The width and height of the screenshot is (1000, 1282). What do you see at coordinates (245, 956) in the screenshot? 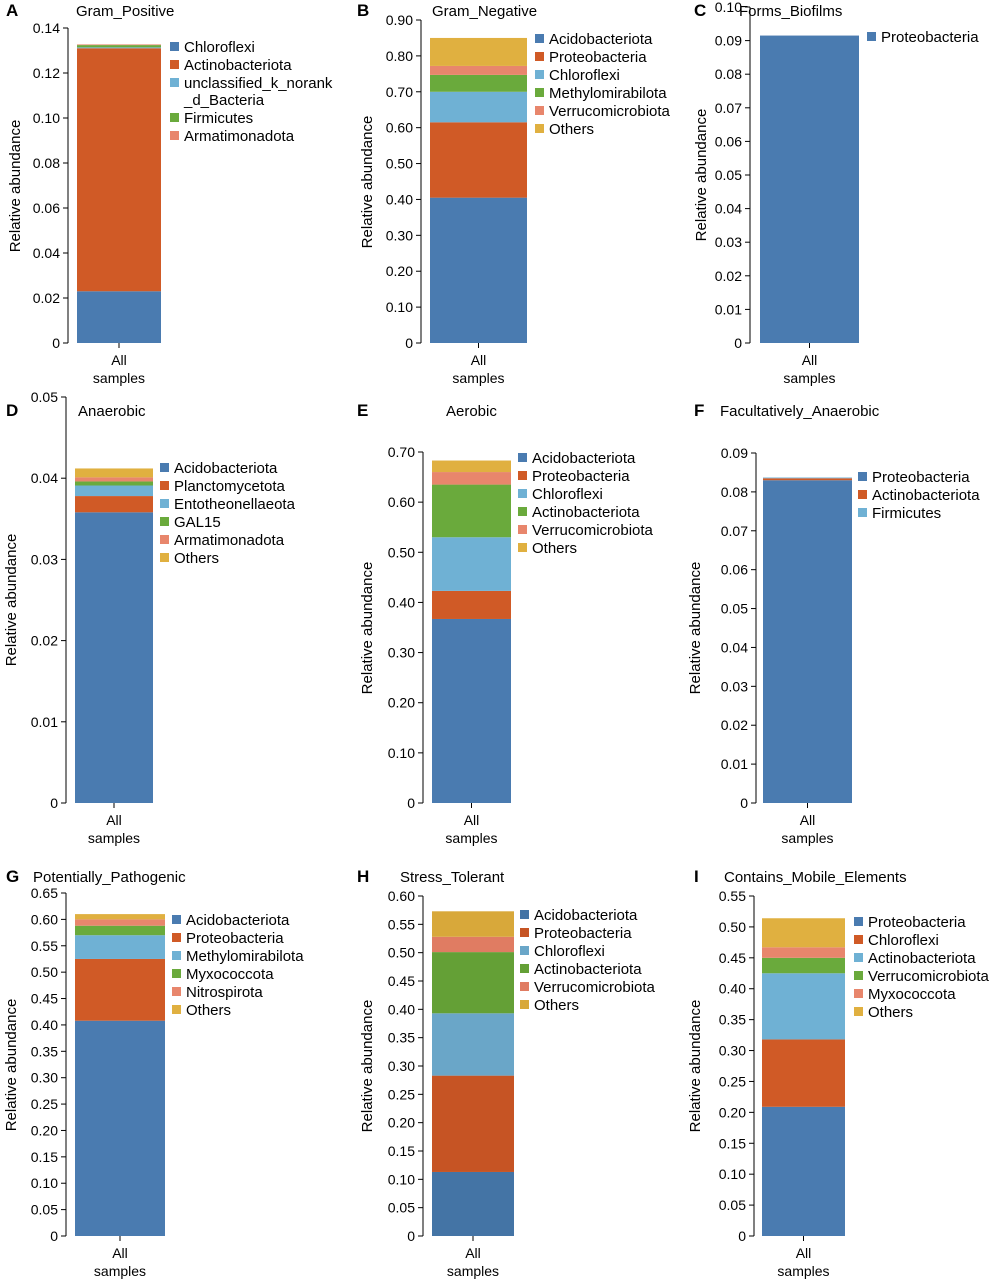
I see `legend-label: Methylomirabilota` at bounding box center [245, 956].